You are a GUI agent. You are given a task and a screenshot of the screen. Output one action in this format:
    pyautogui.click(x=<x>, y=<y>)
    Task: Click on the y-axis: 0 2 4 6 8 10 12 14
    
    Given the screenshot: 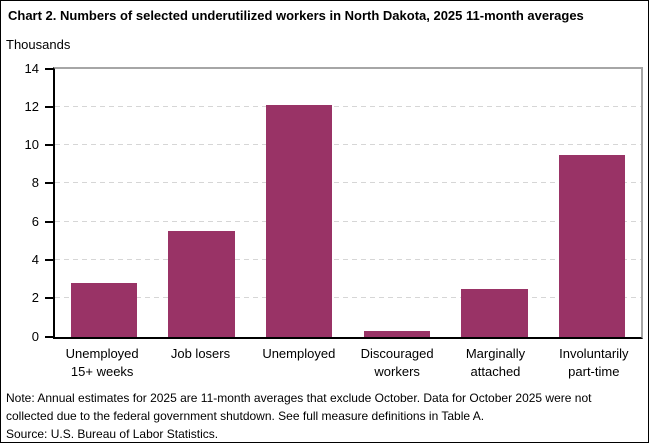 What is the action you would take?
    pyautogui.click(x=27, y=202)
    